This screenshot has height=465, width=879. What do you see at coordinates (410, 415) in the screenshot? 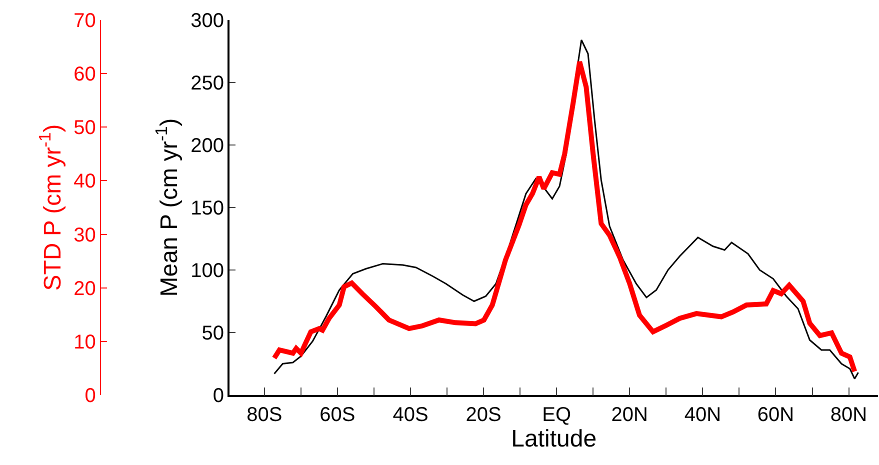
I see `x-tick-label: 40S` at bounding box center [410, 415].